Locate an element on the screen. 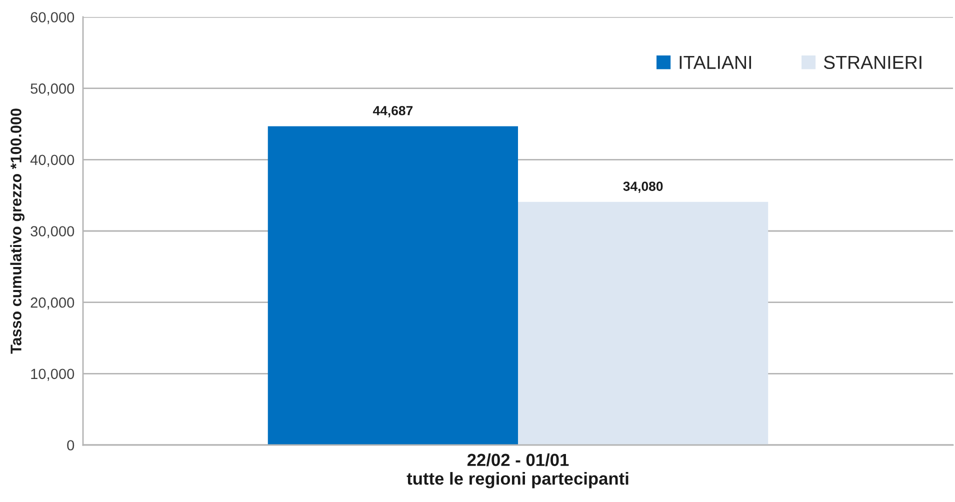  x-tick-label: 22/02 - 01/01 tutte le regioni partecipanti is located at coordinates (517, 470).